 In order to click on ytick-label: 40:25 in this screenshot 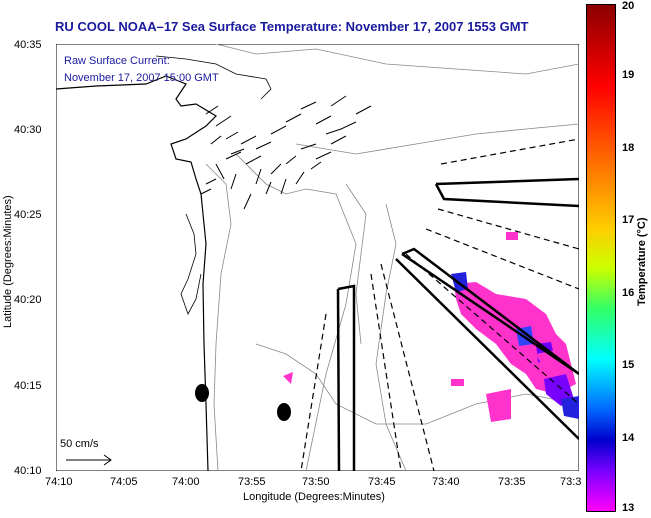, I will do `click(28, 215)`.